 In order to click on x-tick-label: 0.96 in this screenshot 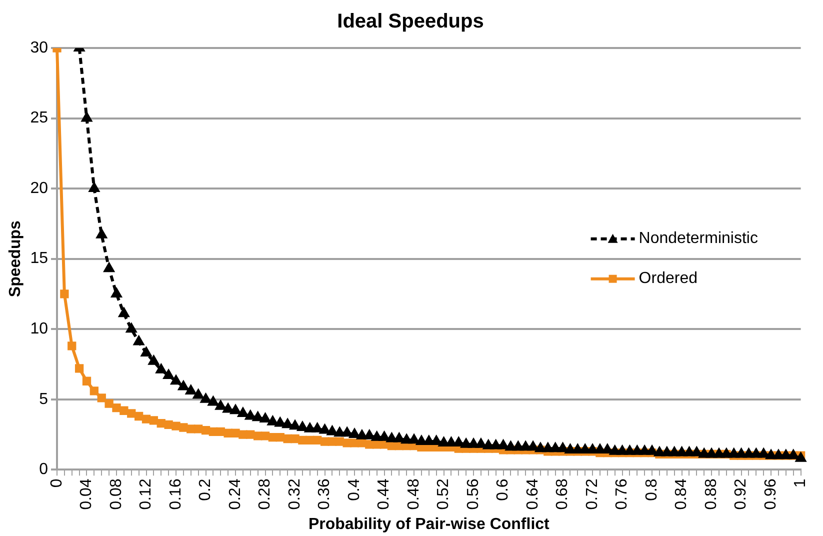, I will do `click(771, 494)`.